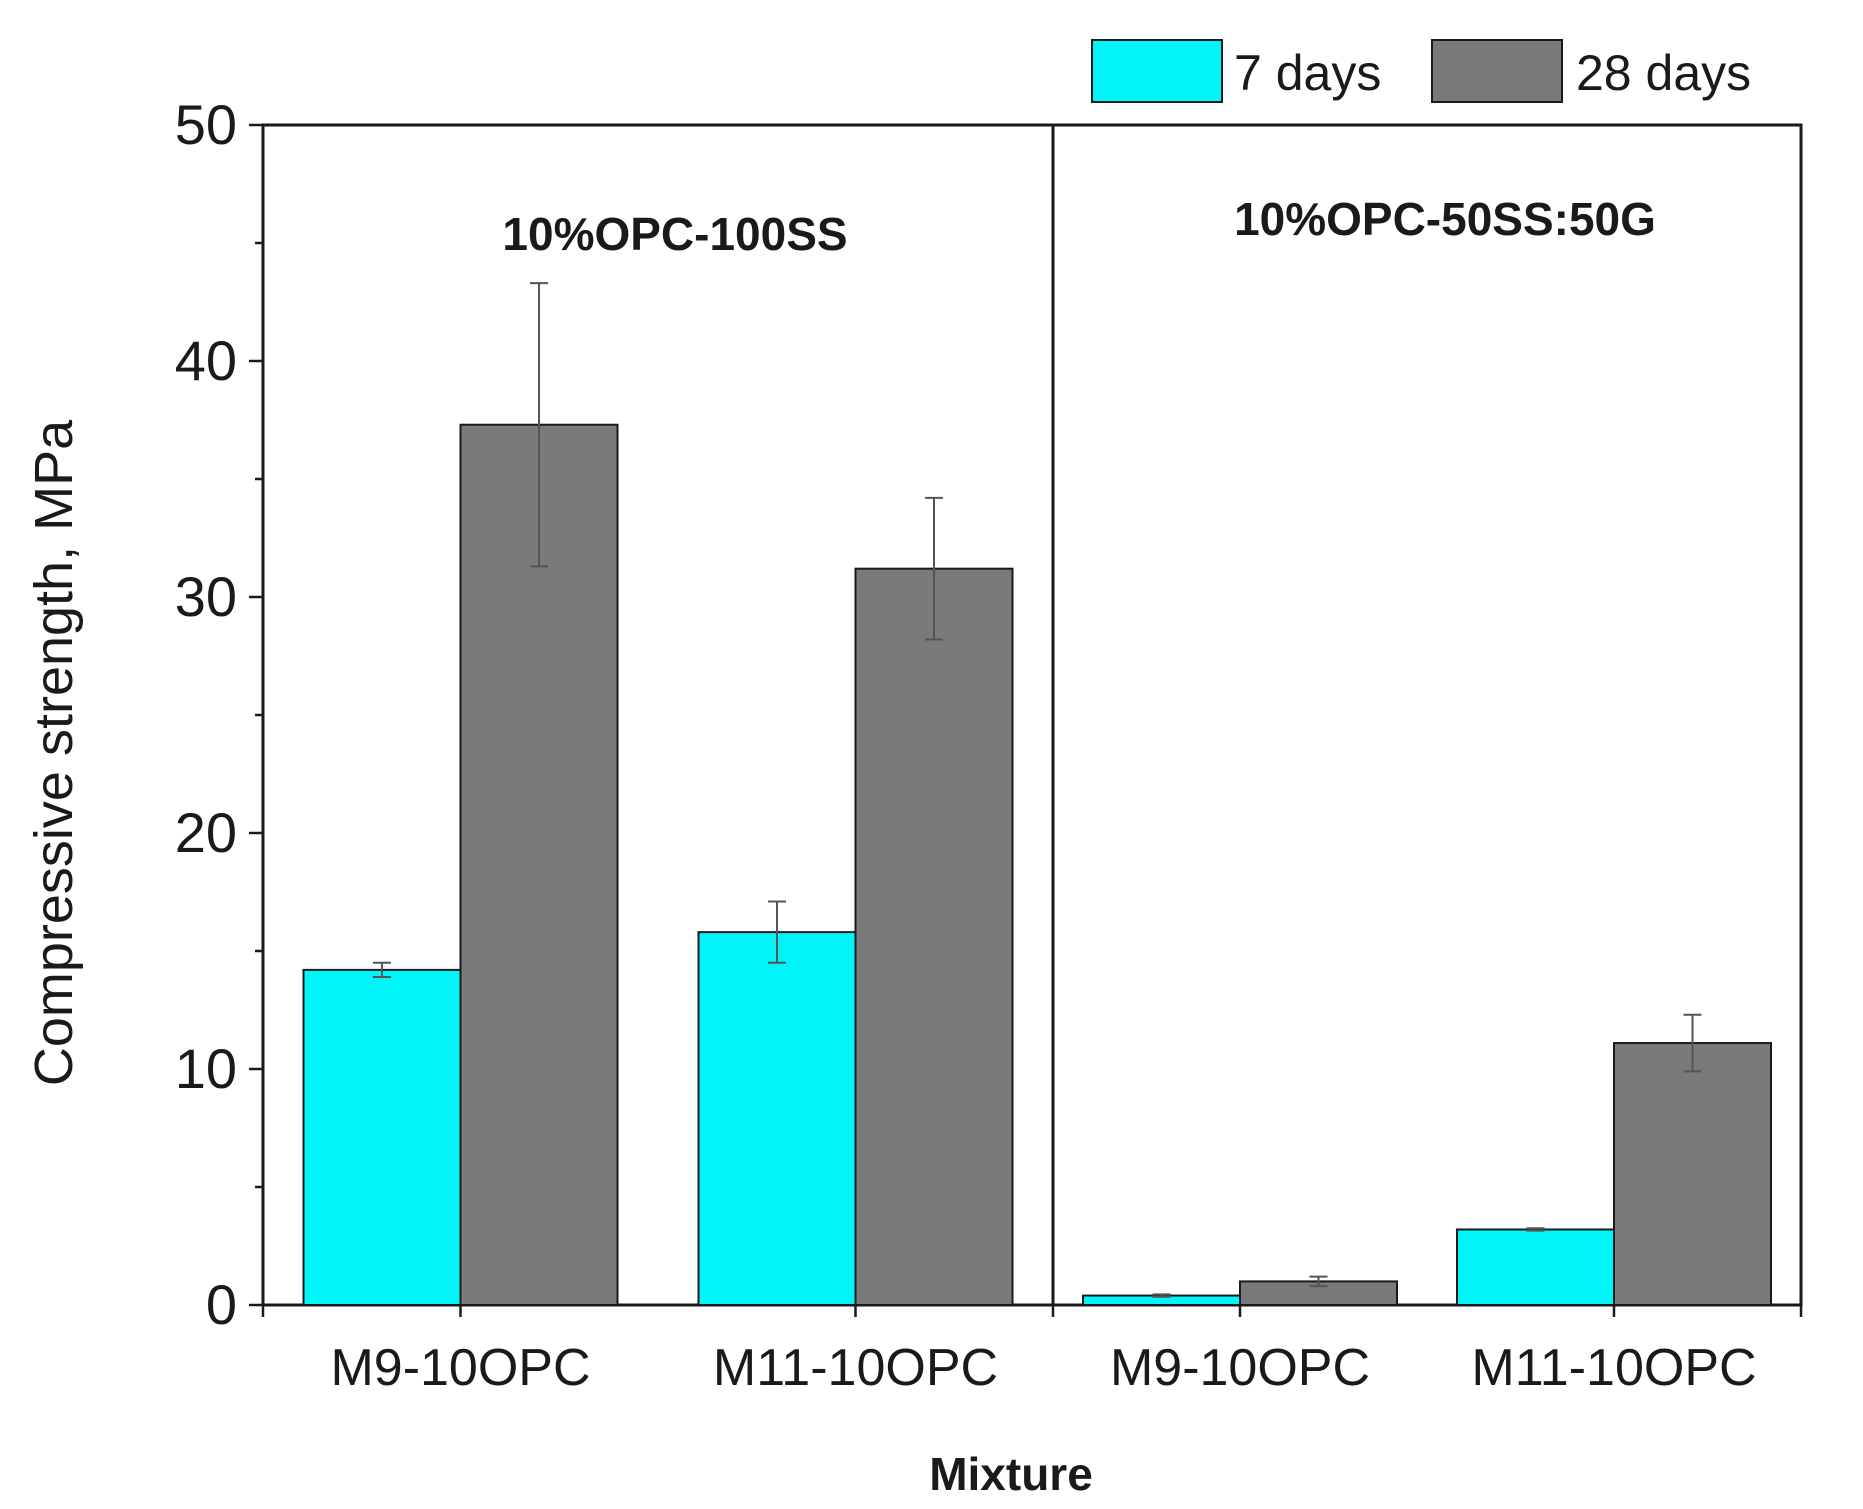  What do you see at coordinates (1157, 71) in the screenshot?
I see `legend-swatch-7-days` at bounding box center [1157, 71].